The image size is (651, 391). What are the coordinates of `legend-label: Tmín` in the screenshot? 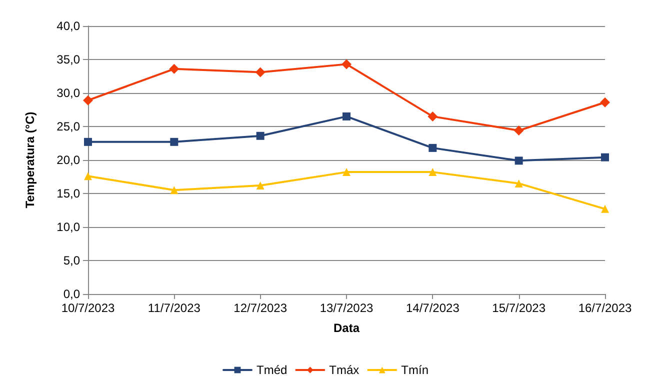 It's located at (415, 370).